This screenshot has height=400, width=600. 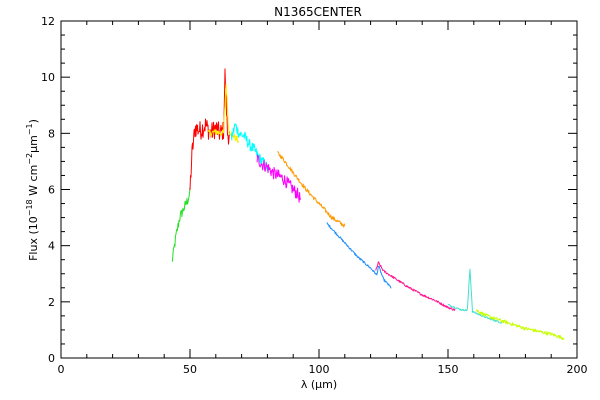 What do you see at coordinates (448, 369) in the screenshot?
I see `x-tick-label: 150` at bounding box center [448, 369].